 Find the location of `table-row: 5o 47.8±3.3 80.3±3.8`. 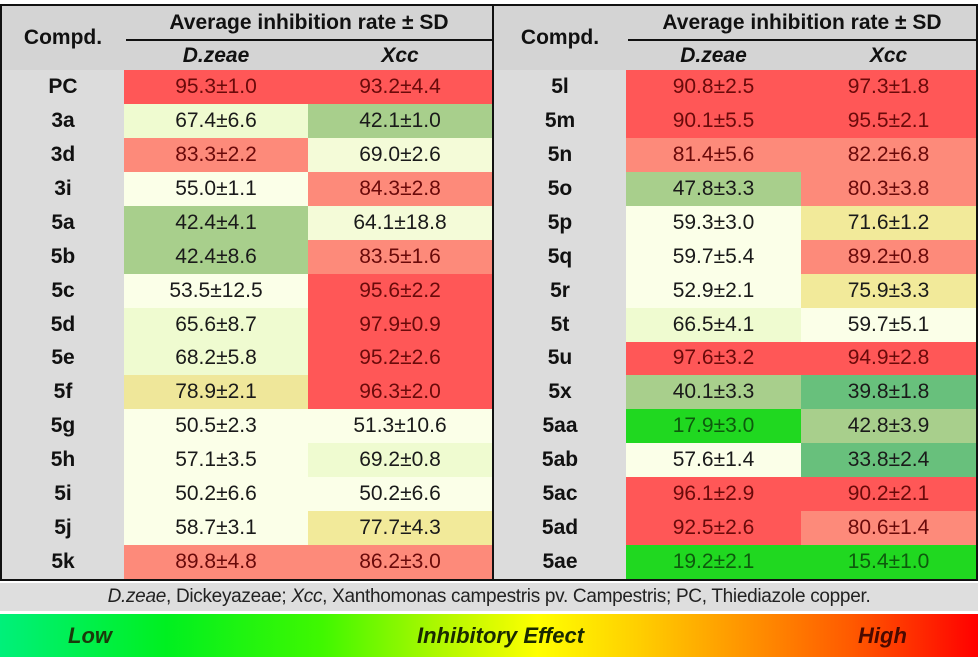

table-row: 5o 47.8±3.3 80.3±3.8 is located at coordinates (735, 188).